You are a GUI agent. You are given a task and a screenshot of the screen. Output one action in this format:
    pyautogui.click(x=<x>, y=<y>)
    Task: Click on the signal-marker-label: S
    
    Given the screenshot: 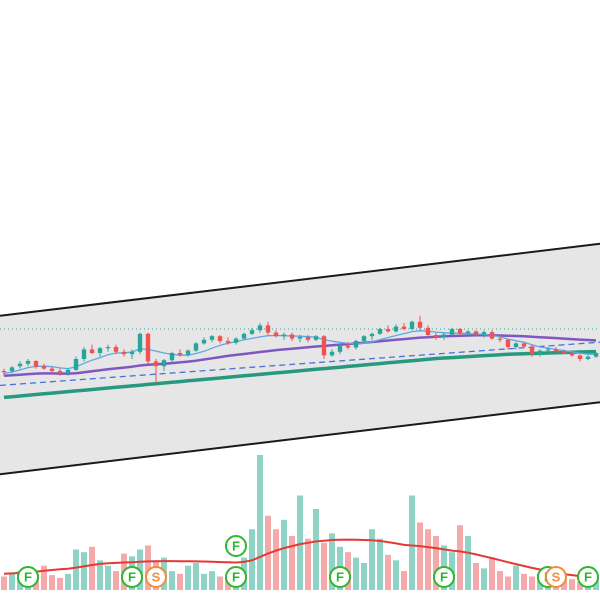 What is the action you would take?
    pyautogui.click(x=556, y=577)
    